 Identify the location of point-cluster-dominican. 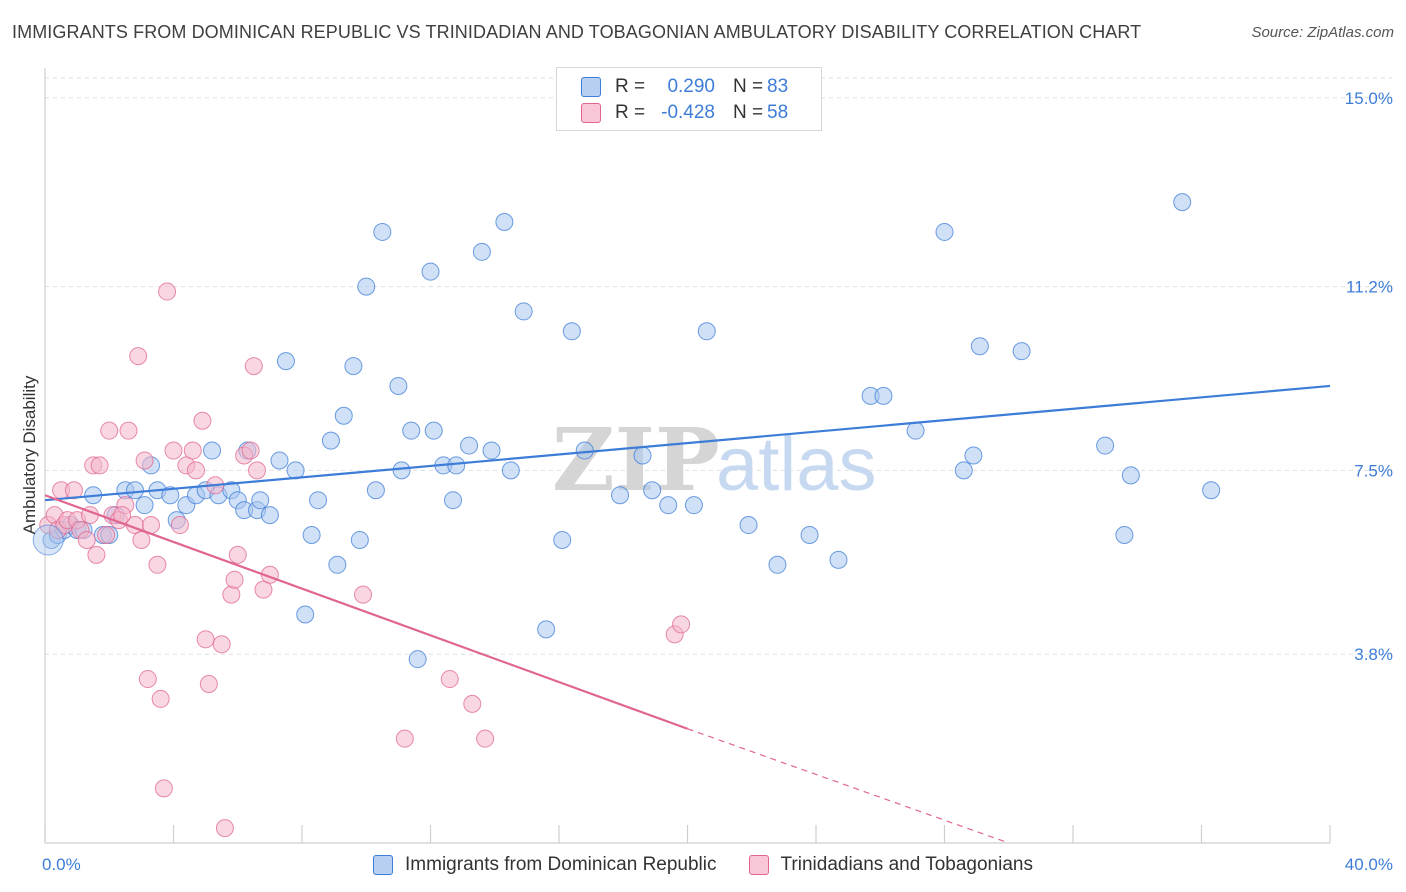
(48, 540).